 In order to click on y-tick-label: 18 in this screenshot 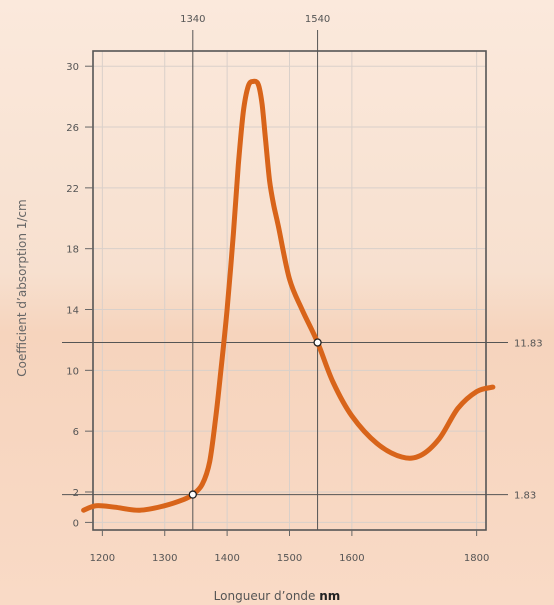, I will do `click(72, 250)`.